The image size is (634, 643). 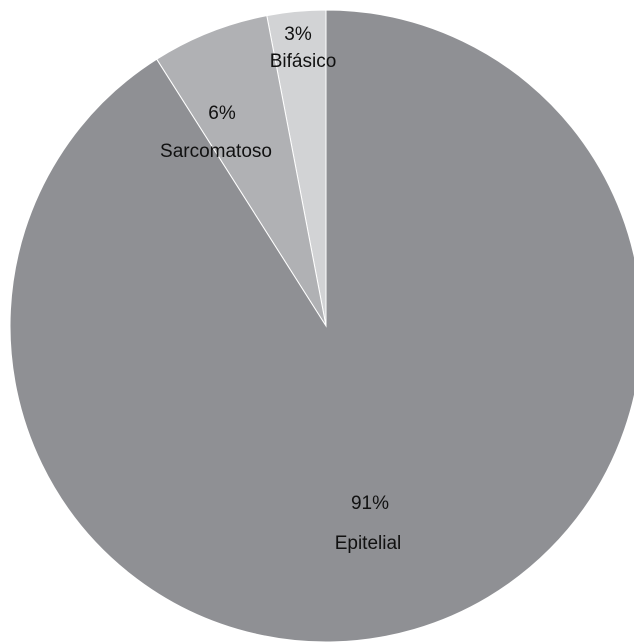 What do you see at coordinates (216, 151) in the screenshot?
I see `slice-name-label-sarcomatoso: Sarcomatoso` at bounding box center [216, 151].